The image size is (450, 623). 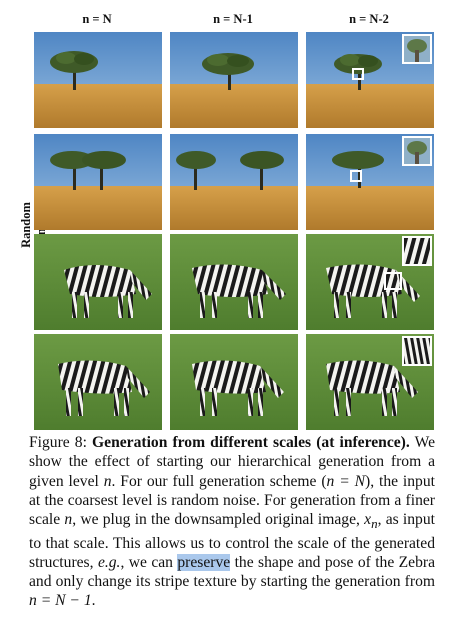 What do you see at coordinates (370, 282) in the screenshot?
I see `image-zebra-row3-col3` at bounding box center [370, 282].